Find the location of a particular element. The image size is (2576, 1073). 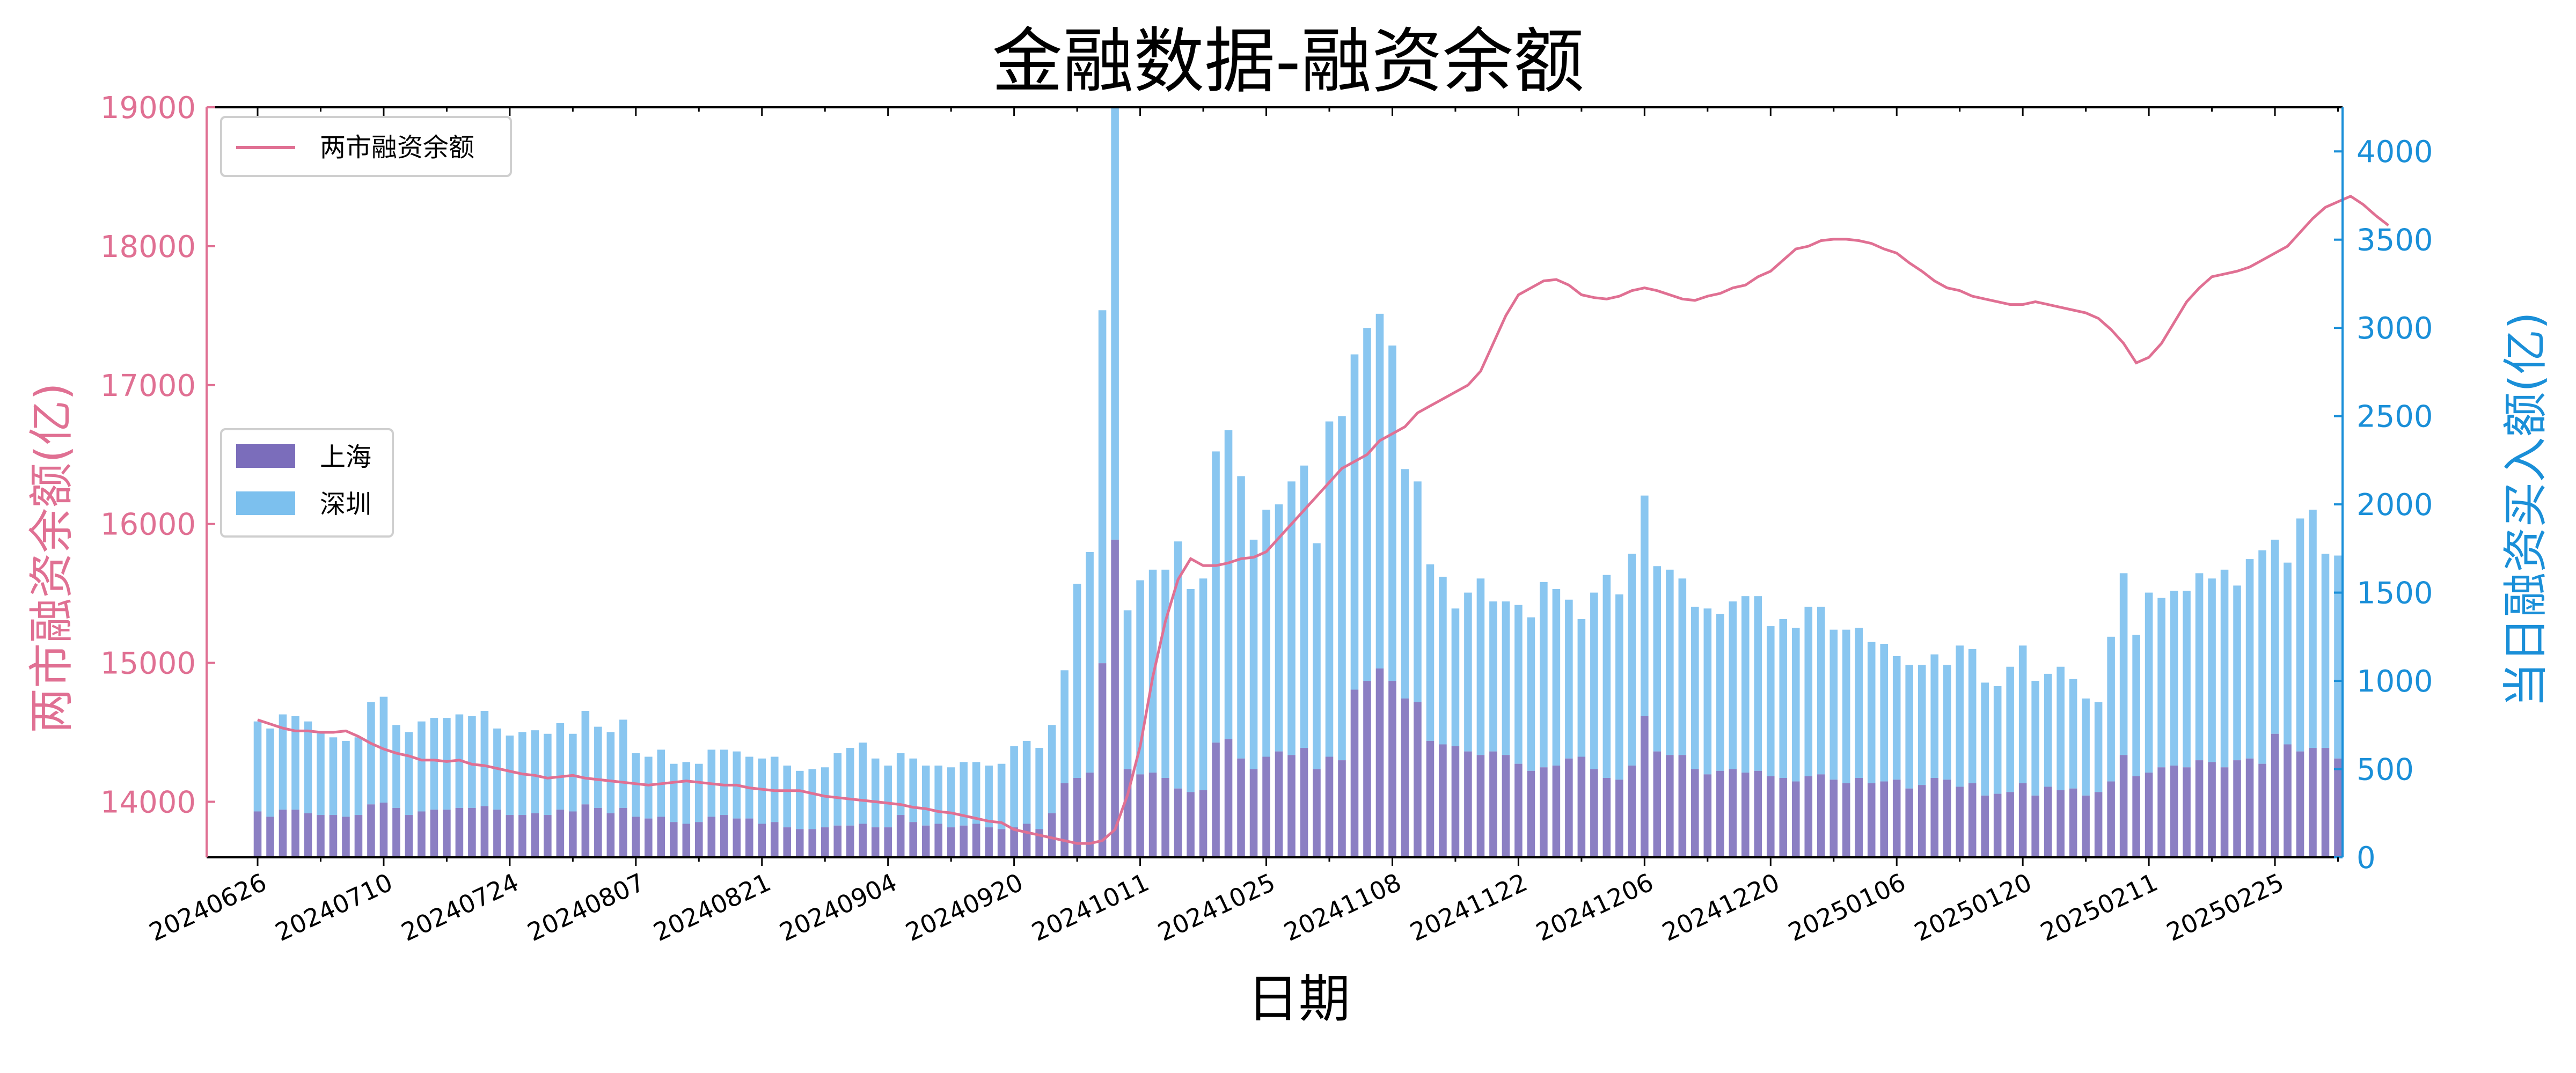

y-tick-right-label: 3500 is located at coordinates (2395, 240).